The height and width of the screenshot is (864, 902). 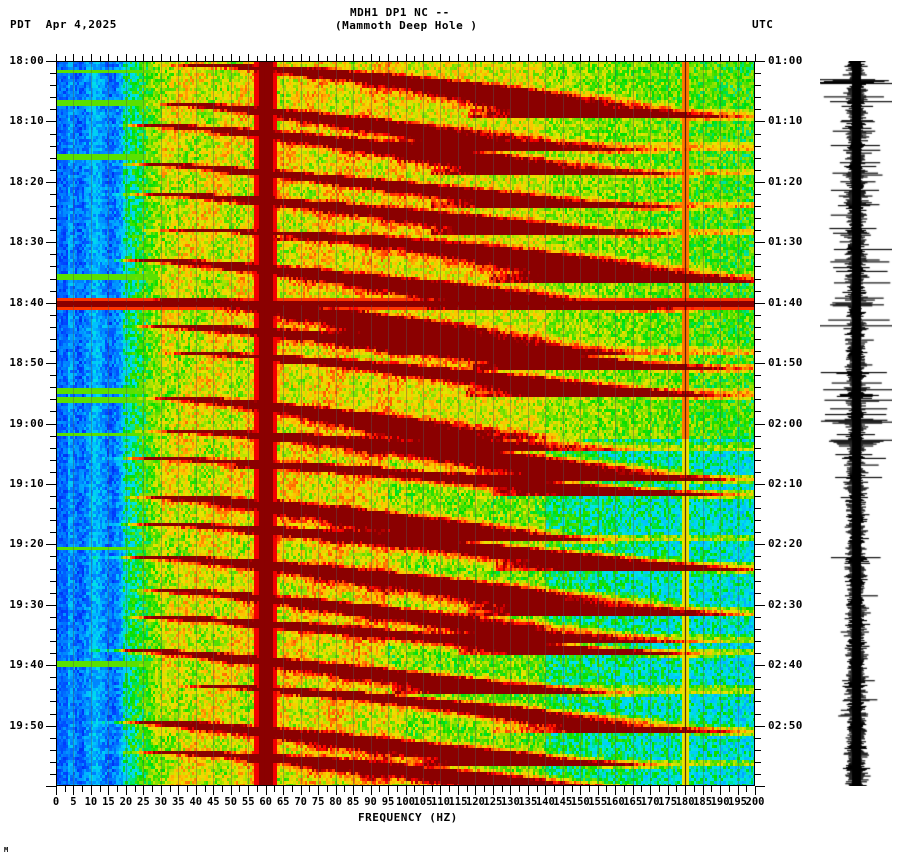 I want to click on x-axis-tick-label: 160, so click(x=615, y=802).